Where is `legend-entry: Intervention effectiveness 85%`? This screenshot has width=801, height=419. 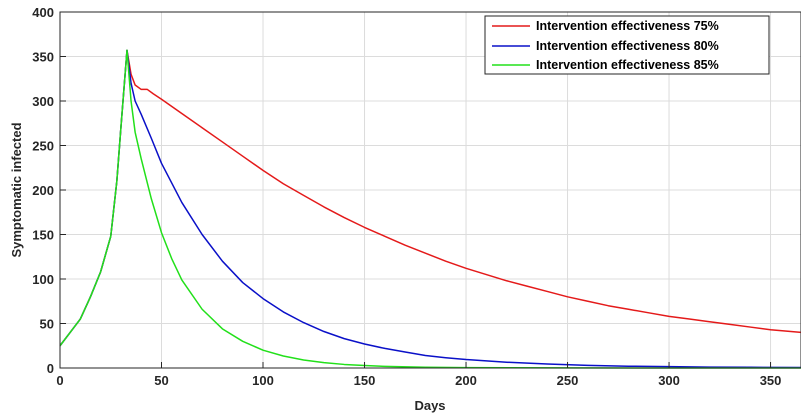
legend-entry: Intervention effectiveness 85% is located at coordinates (605, 65).